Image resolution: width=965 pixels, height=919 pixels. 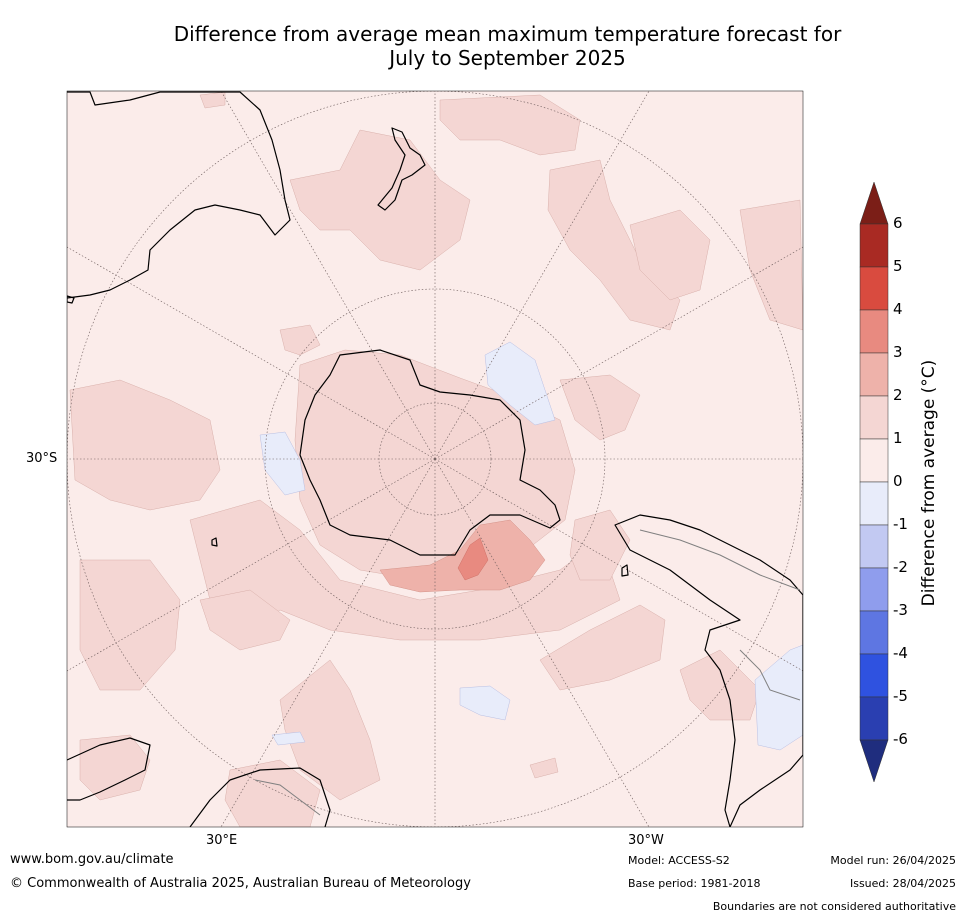 What do you see at coordinates (222, 840) in the screenshot?
I see `longitude-label-30e: 30°E` at bounding box center [222, 840].